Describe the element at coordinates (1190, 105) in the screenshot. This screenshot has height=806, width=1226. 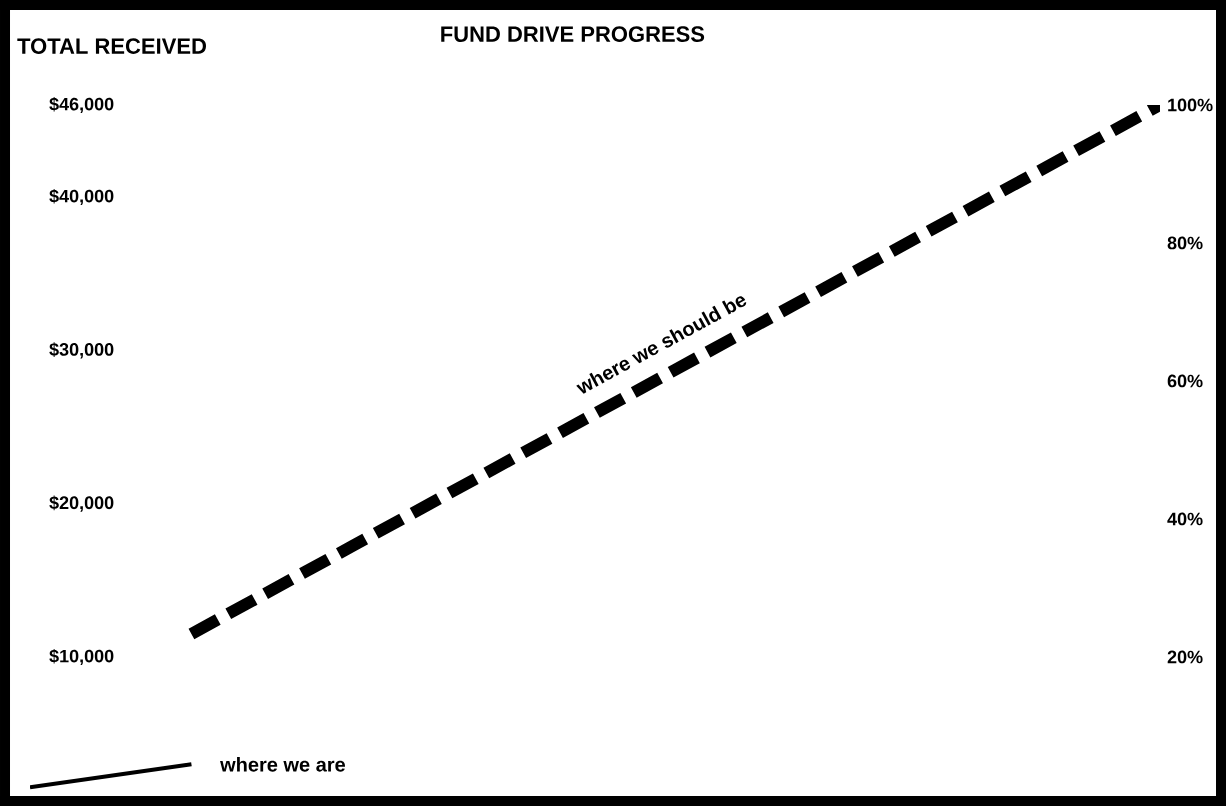
I see `y2-tick-label: 100%` at that location.